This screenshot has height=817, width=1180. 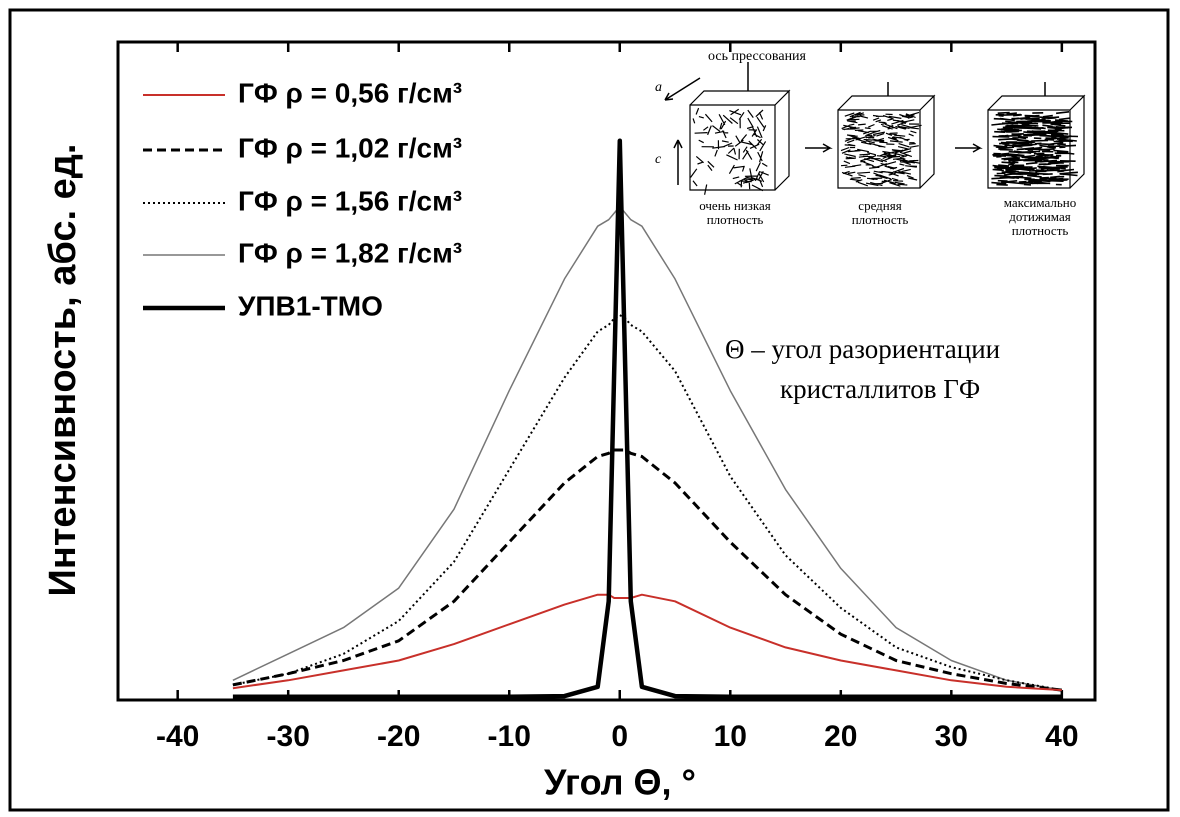 I want to click on inset-label: ось прессования, so click(x=757, y=56).